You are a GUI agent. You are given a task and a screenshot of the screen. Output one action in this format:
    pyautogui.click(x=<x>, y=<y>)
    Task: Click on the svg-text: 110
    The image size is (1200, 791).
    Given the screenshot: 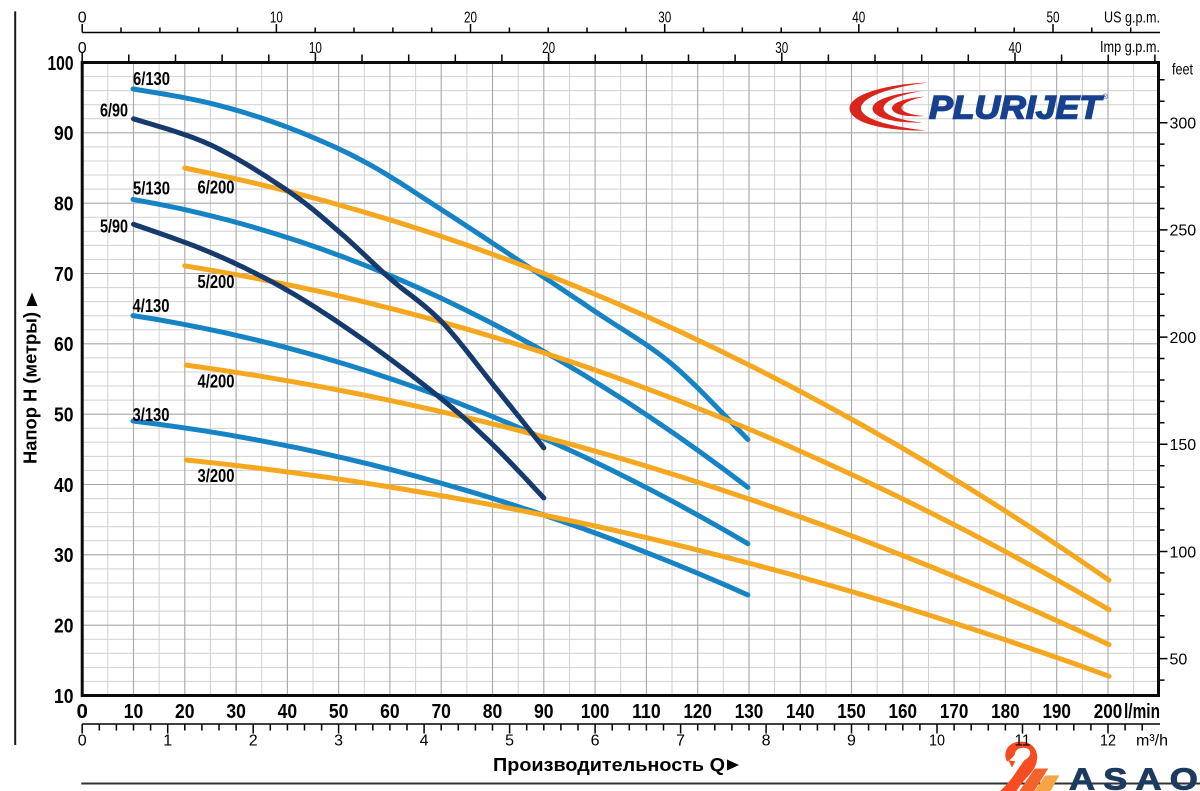 What is the action you would take?
    pyautogui.click(x=646, y=711)
    